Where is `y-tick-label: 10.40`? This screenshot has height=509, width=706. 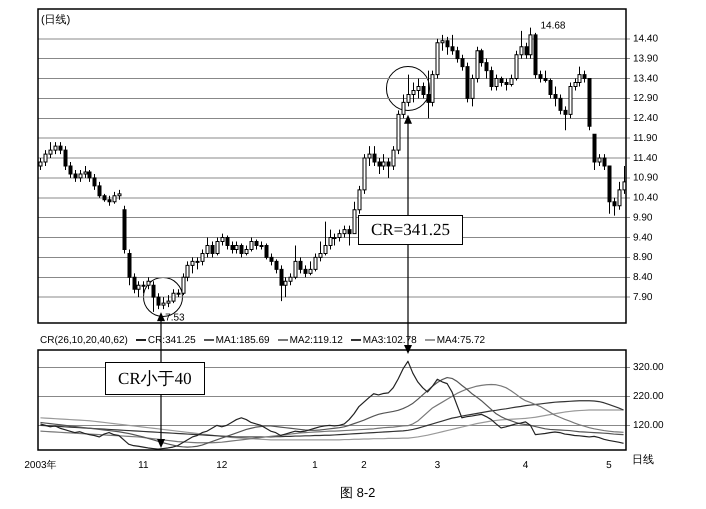 y-tick-label: 10.40 is located at coordinates (645, 198).